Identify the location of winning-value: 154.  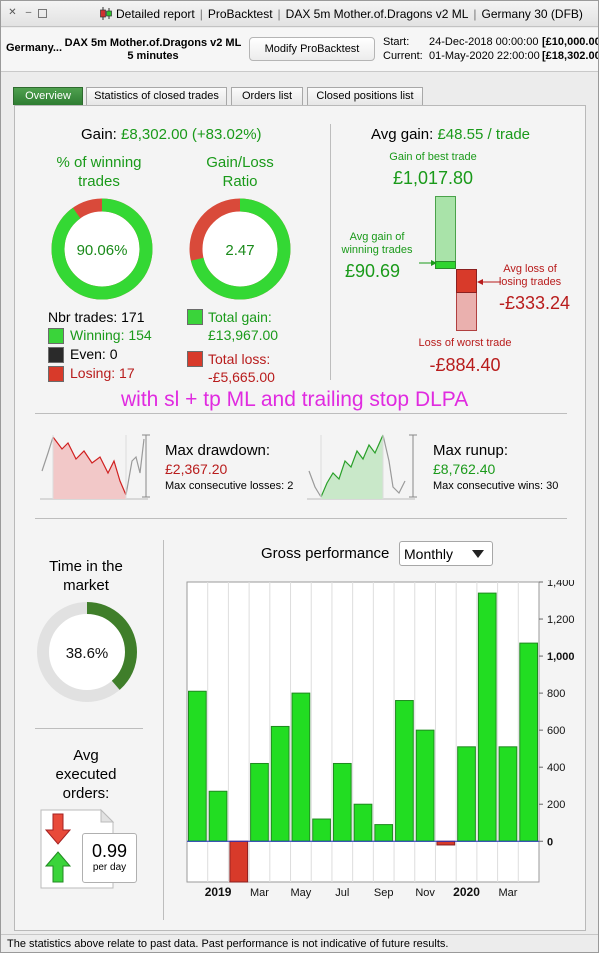
(140, 335).